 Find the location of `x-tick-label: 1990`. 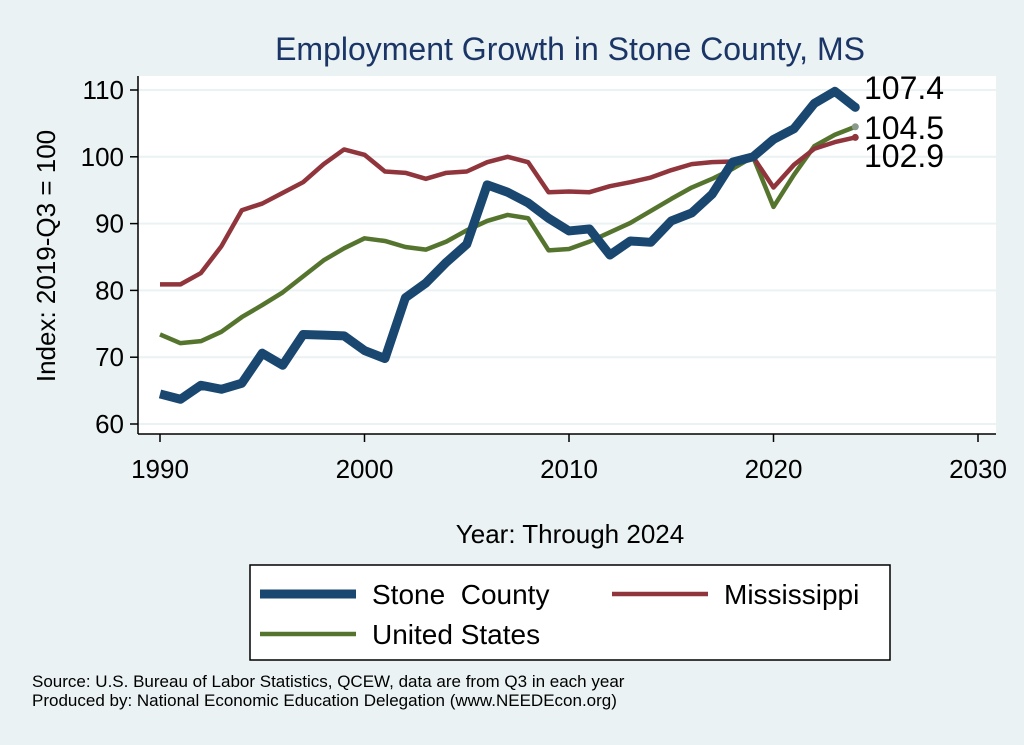

x-tick-label: 1990 is located at coordinates (160, 469).